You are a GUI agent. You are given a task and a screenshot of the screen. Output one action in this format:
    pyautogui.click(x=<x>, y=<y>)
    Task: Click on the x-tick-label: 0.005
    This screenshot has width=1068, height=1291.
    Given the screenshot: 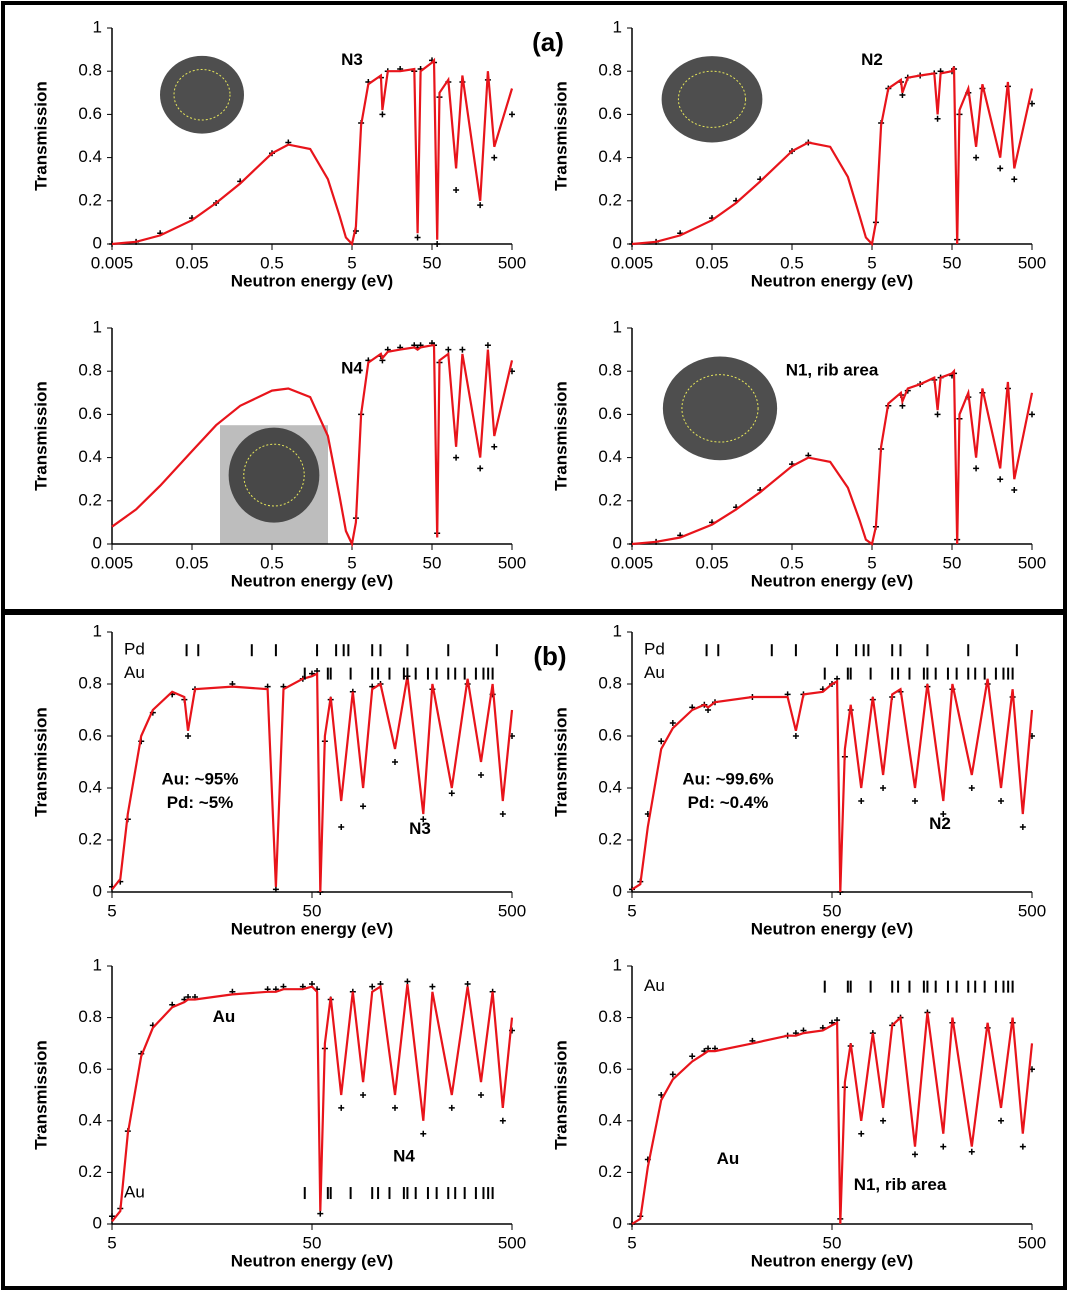 What is the action you would take?
    pyautogui.click(x=632, y=562)
    